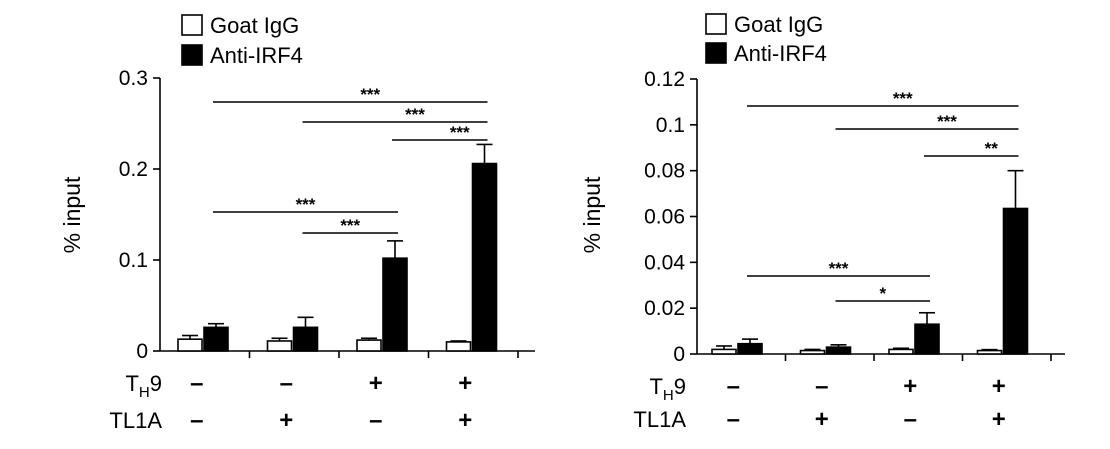 The height and width of the screenshot is (449, 1110). I want to click on significance-label: **, so click(992, 148).